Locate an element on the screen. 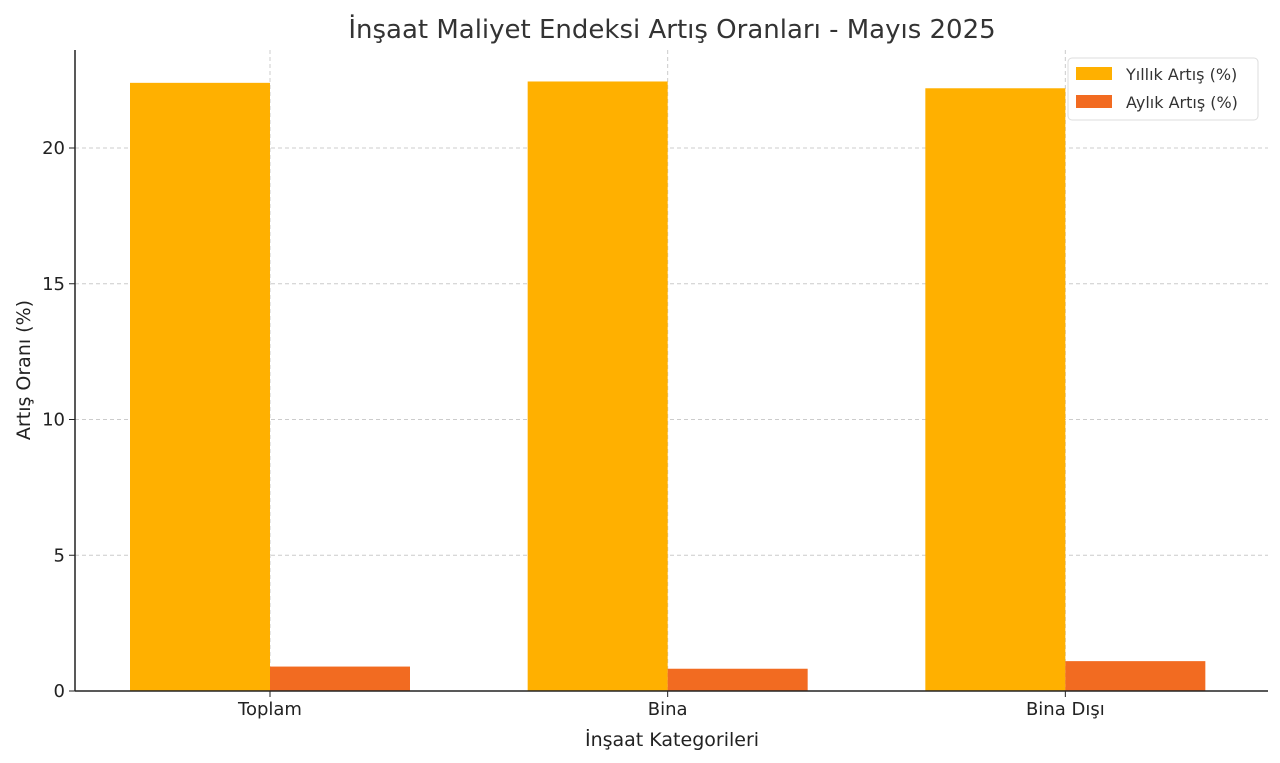 The image size is (1280, 763). legend: Yıllık Artış (%) Aylık Artış (%) is located at coordinates (1163, 89).